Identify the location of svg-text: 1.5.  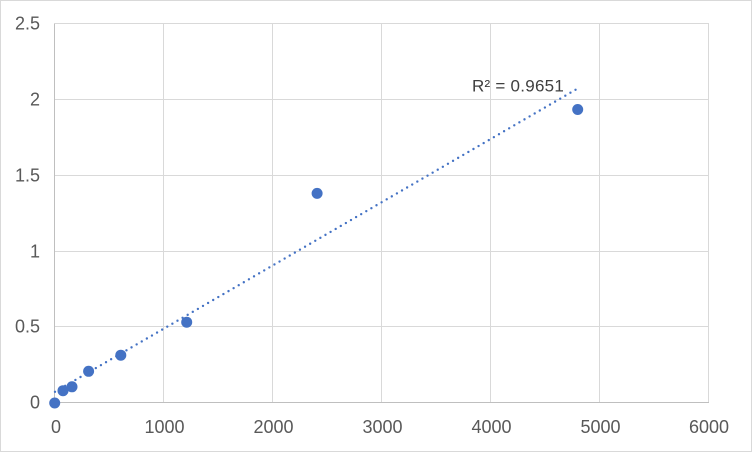
(27, 176).